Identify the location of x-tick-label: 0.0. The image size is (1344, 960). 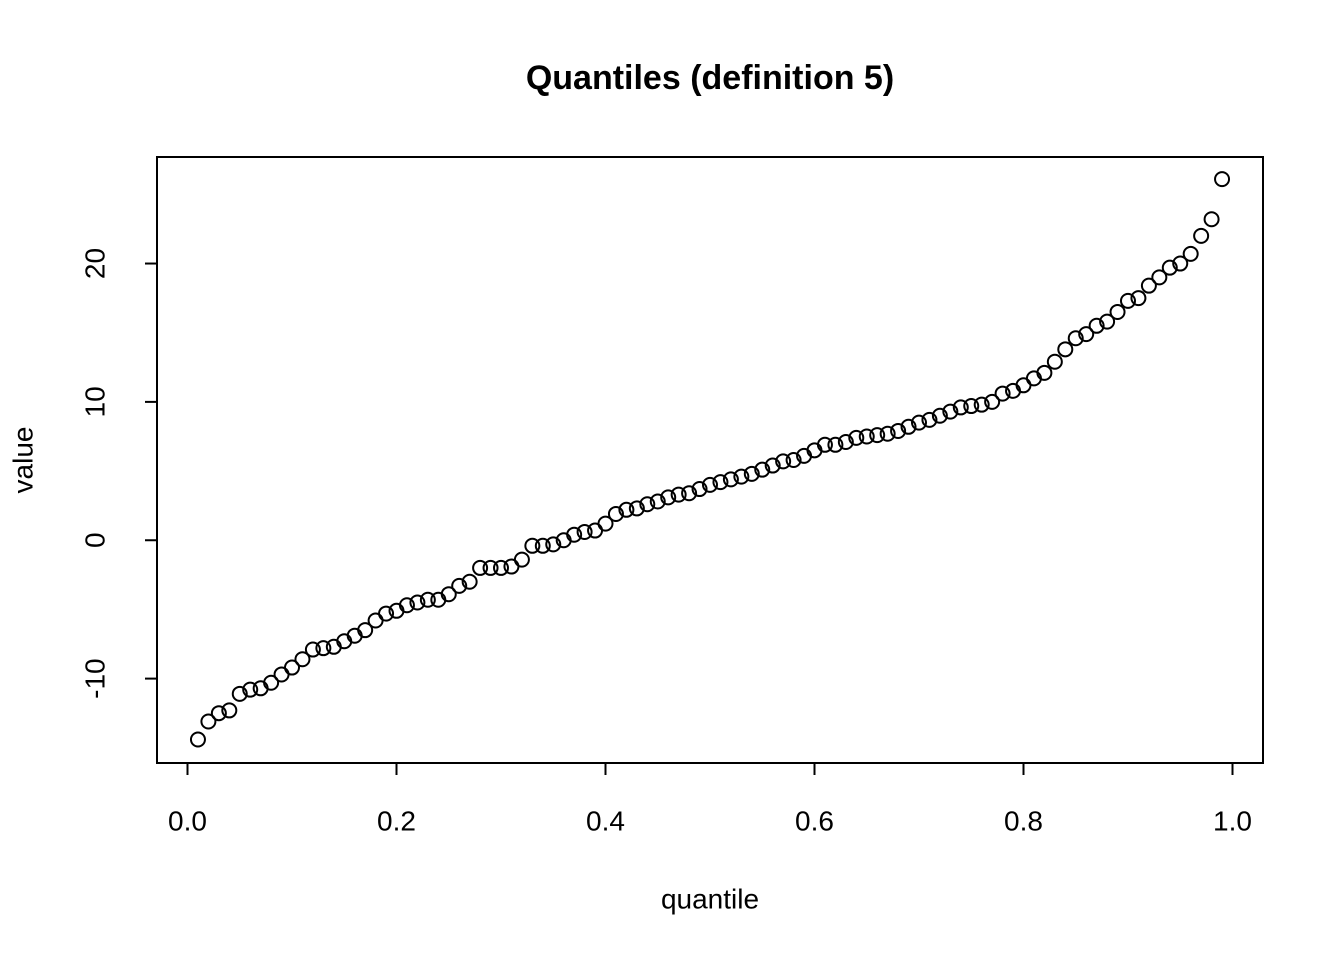
(187, 820).